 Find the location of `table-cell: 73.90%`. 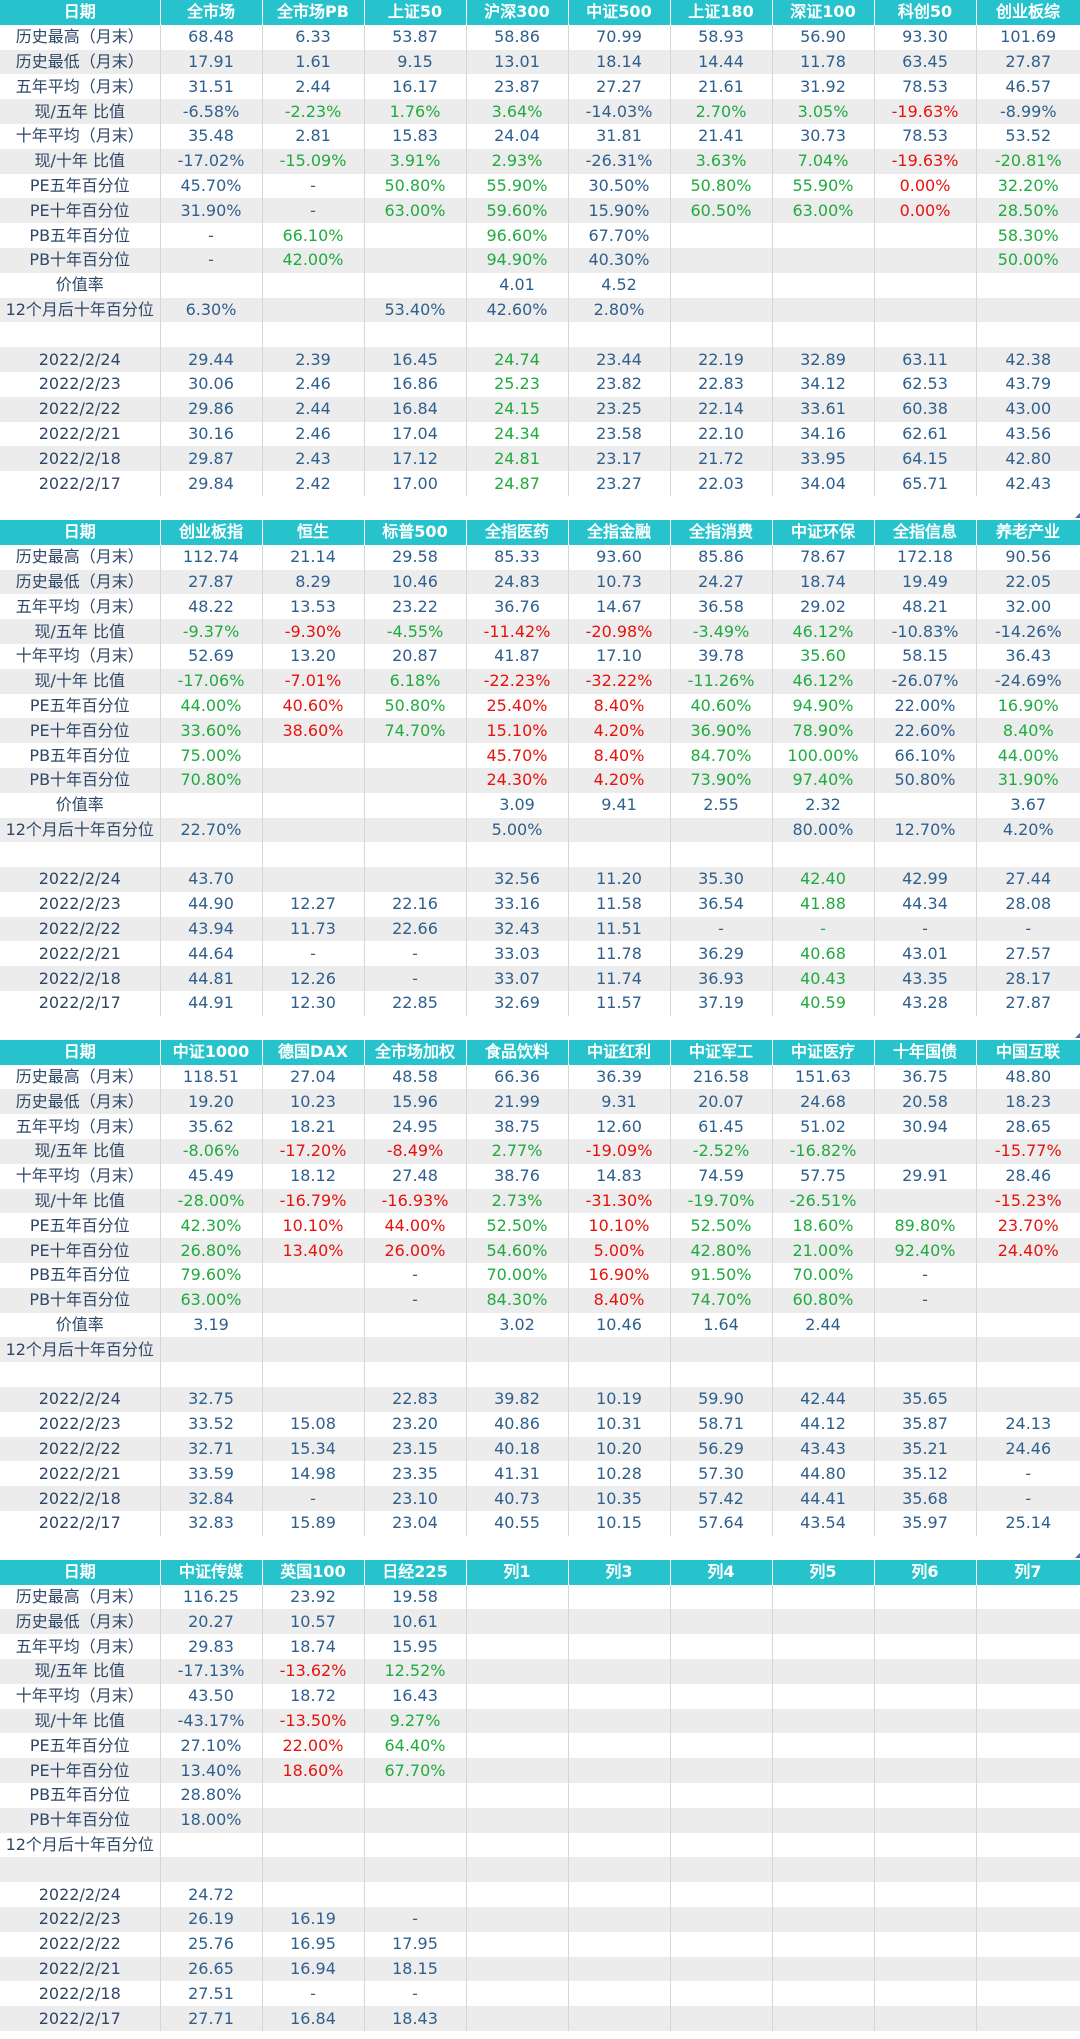

table-cell: 73.90% is located at coordinates (721, 780).